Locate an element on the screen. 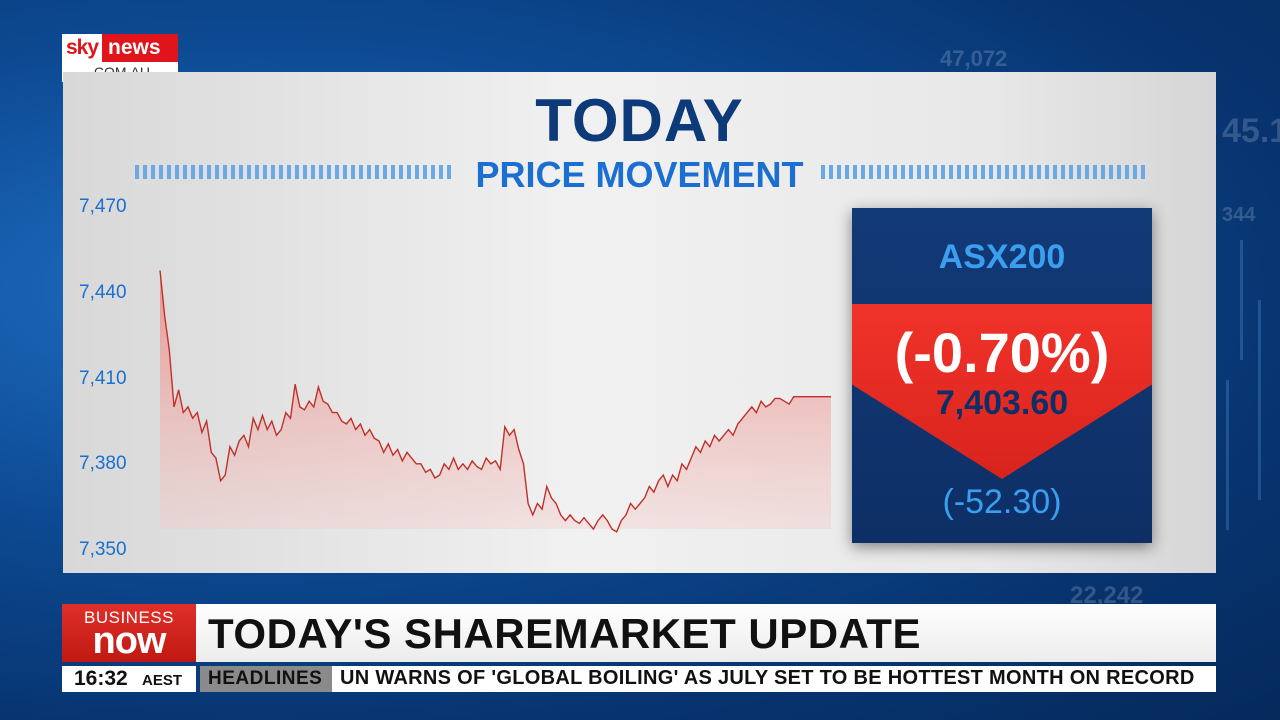 Image resolution: width=1280 pixels, height=720 pixels. background-number: 47,072 is located at coordinates (974, 58).